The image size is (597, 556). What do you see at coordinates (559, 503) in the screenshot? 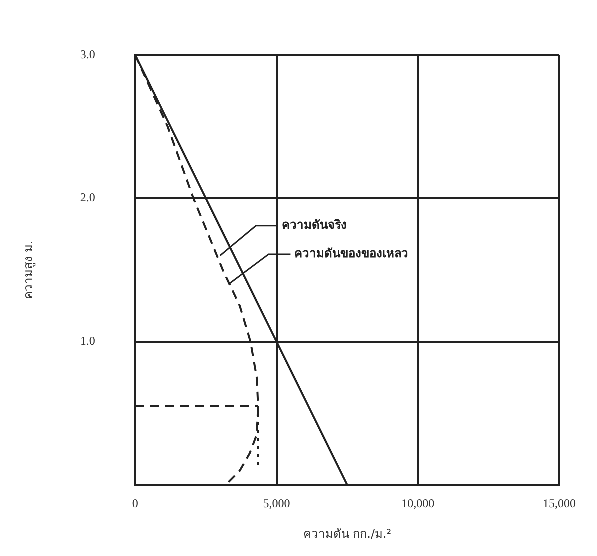
I see `x-tick-label: 15,000` at bounding box center [559, 503].